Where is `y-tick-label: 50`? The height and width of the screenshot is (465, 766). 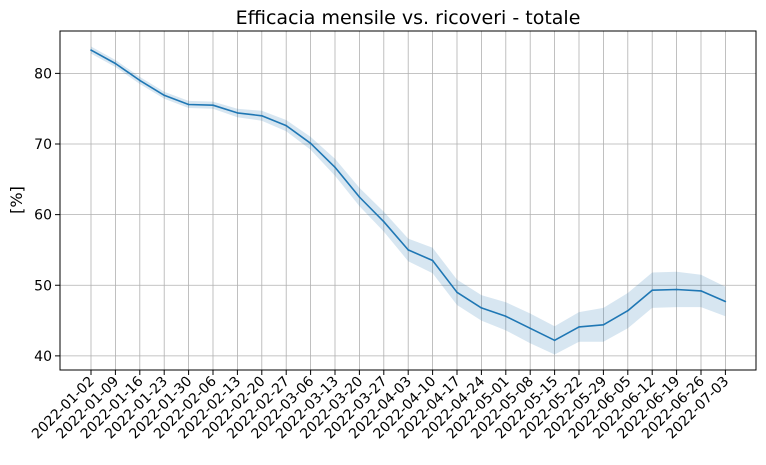
y-tick-label: 50 is located at coordinates (43, 286).